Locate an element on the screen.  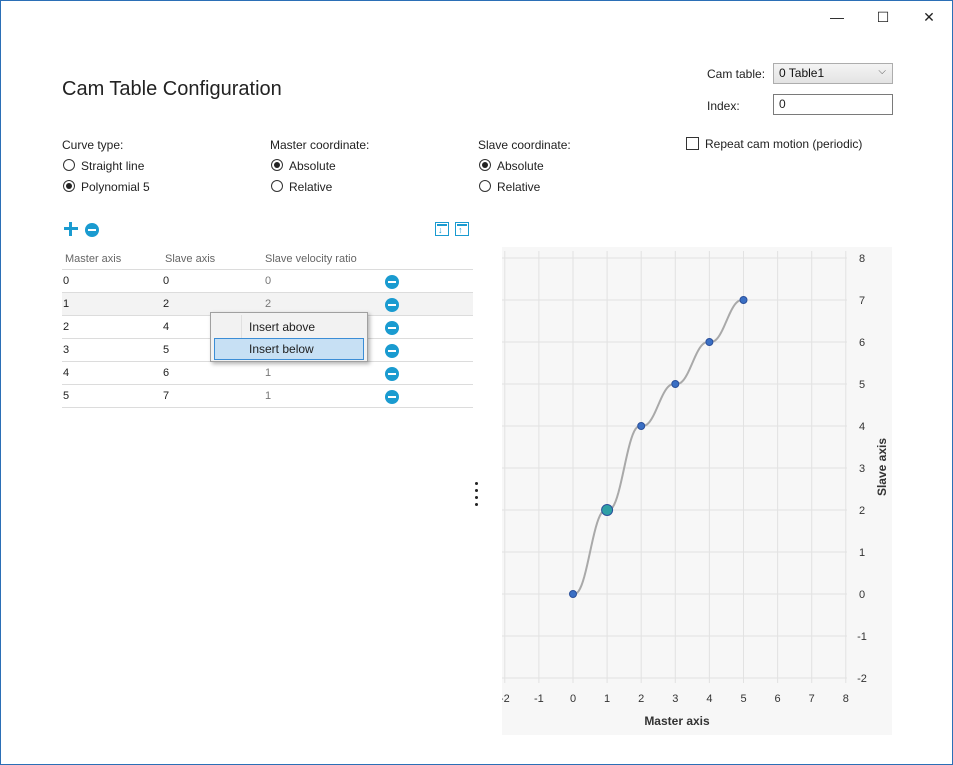
header-divider is located at coordinates (267, 269).